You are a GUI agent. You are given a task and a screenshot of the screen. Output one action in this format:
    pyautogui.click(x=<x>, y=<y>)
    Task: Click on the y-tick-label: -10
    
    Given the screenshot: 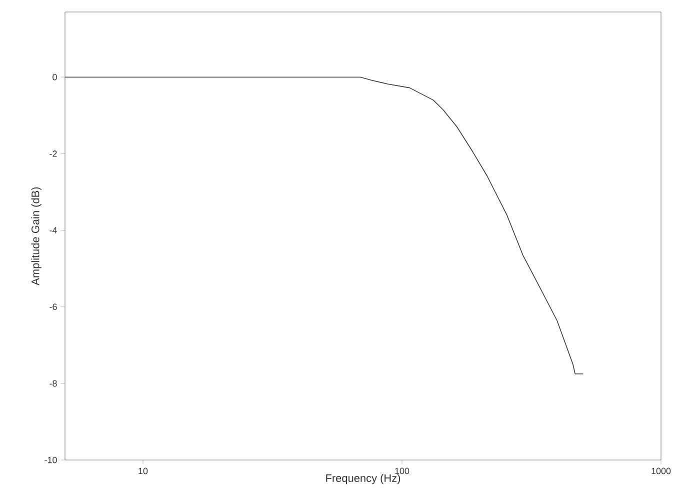 What is the action you would take?
    pyautogui.click(x=50, y=460)
    